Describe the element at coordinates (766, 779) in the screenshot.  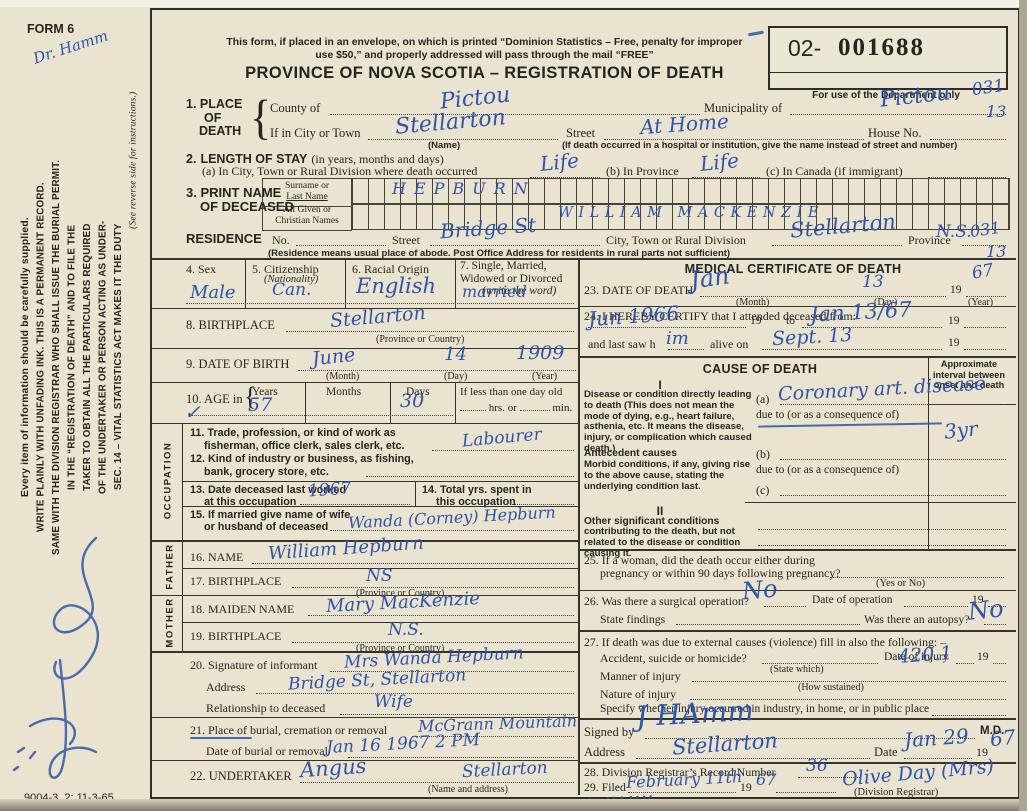
I see `filed-yr-value: 67` at that location.